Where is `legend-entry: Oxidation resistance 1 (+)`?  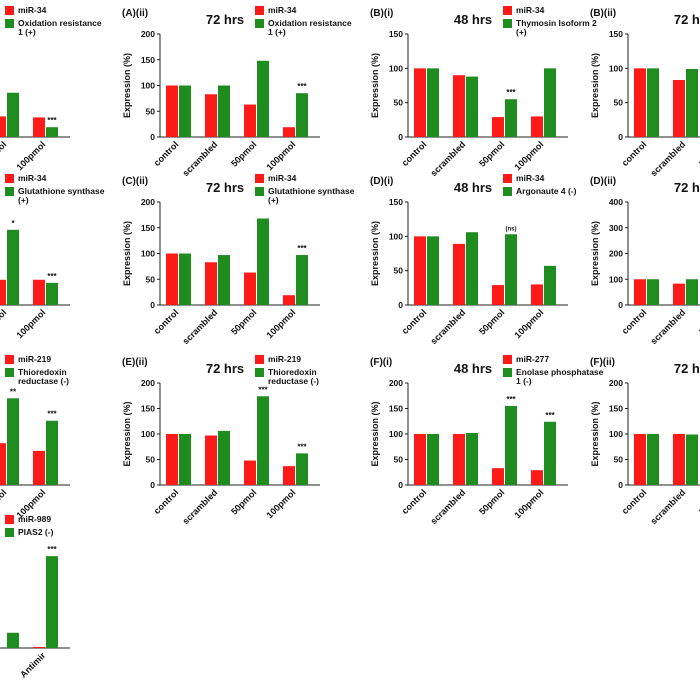
legend-entry: Oxidation resistance 1 (+) is located at coordinates (310, 28).